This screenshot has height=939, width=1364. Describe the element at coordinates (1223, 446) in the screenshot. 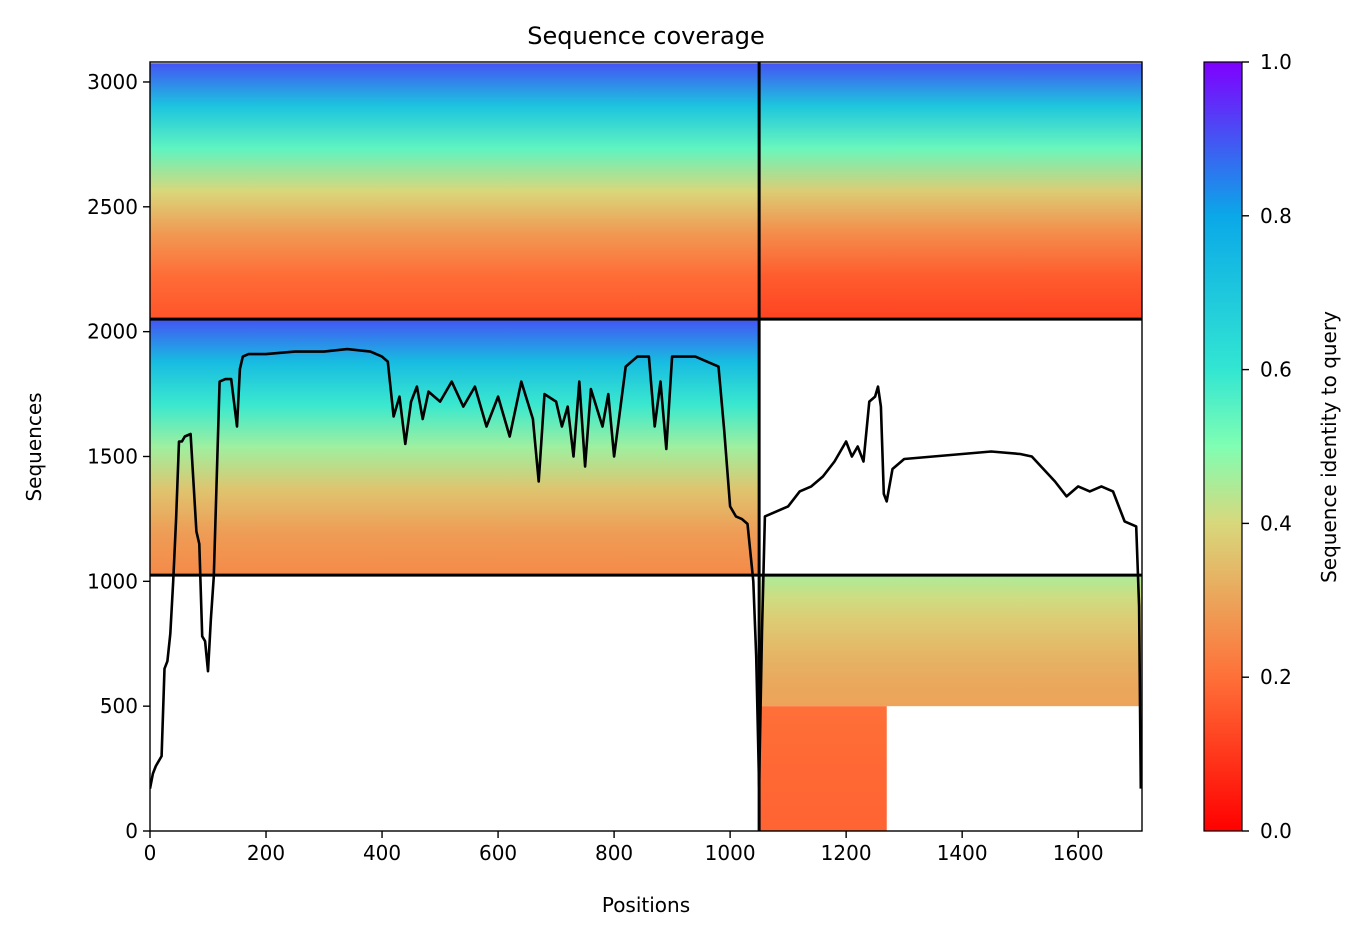

I see `colorbar` at that location.